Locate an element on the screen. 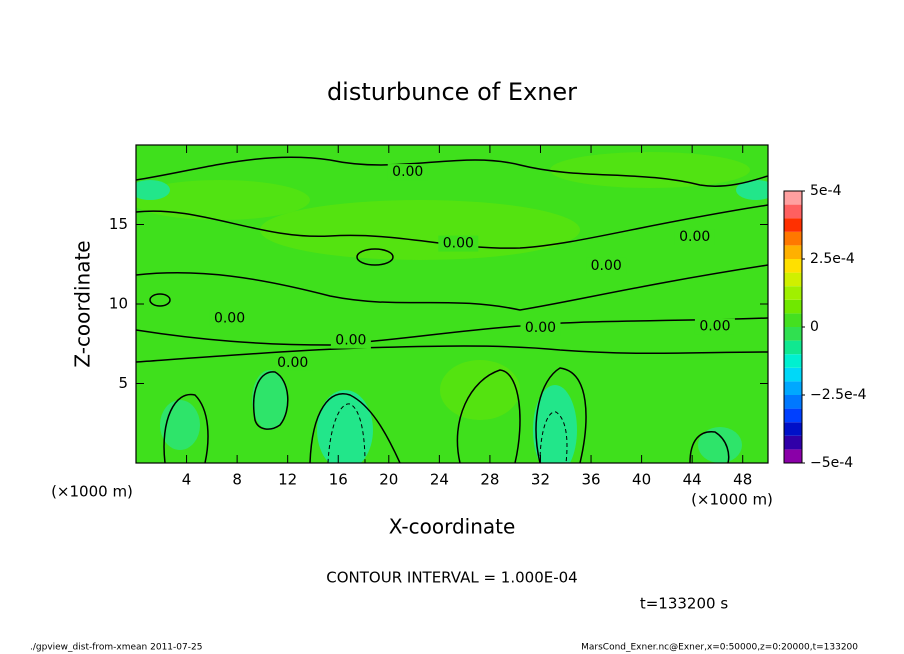  chart-title: disturbunce of Exner is located at coordinates (452, 92).